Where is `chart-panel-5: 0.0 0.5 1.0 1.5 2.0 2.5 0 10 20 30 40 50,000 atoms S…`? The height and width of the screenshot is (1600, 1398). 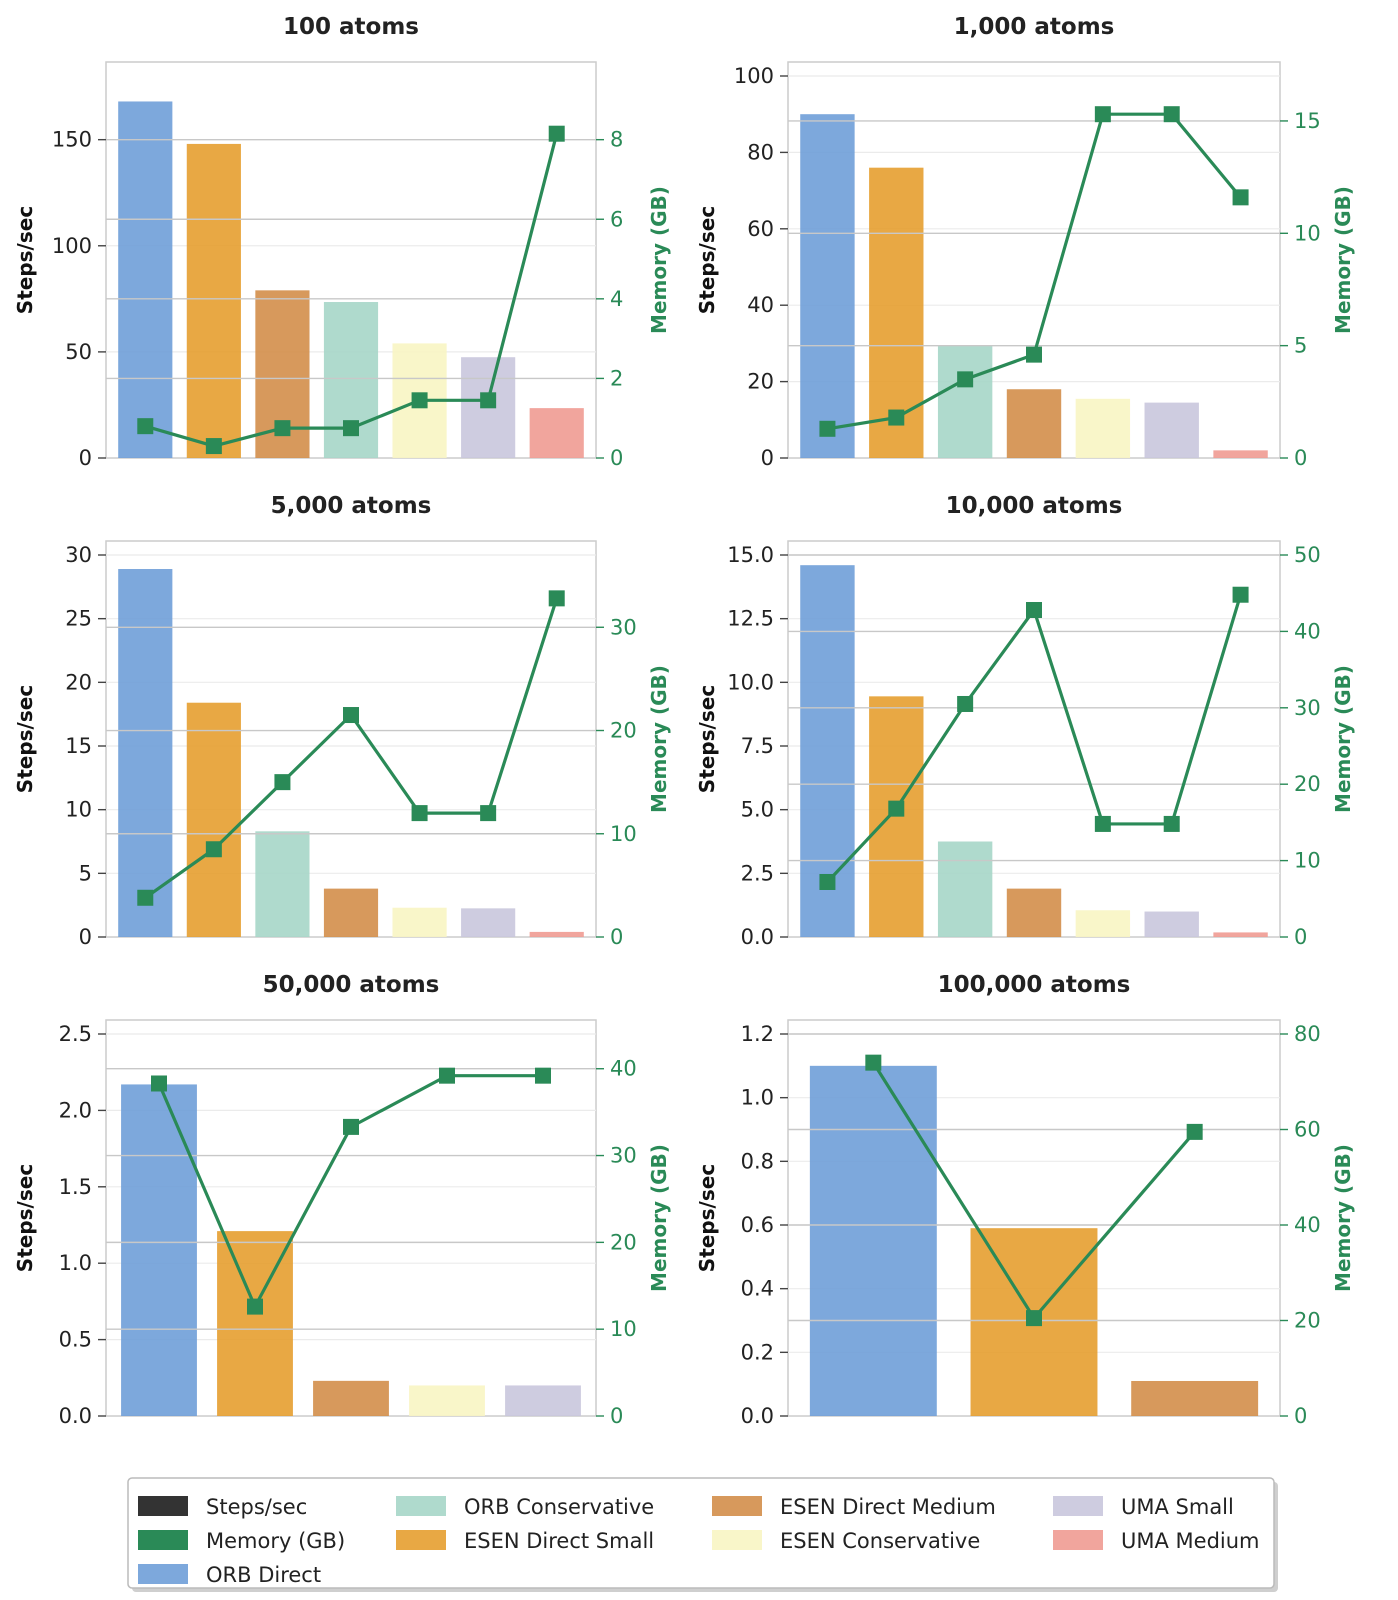
chart-panel-5: 0.0 0.5 1.0 1.5 2.0 2.5 0 10 20 30 40 50,000 atoms S… is located at coordinates (342, 1200).